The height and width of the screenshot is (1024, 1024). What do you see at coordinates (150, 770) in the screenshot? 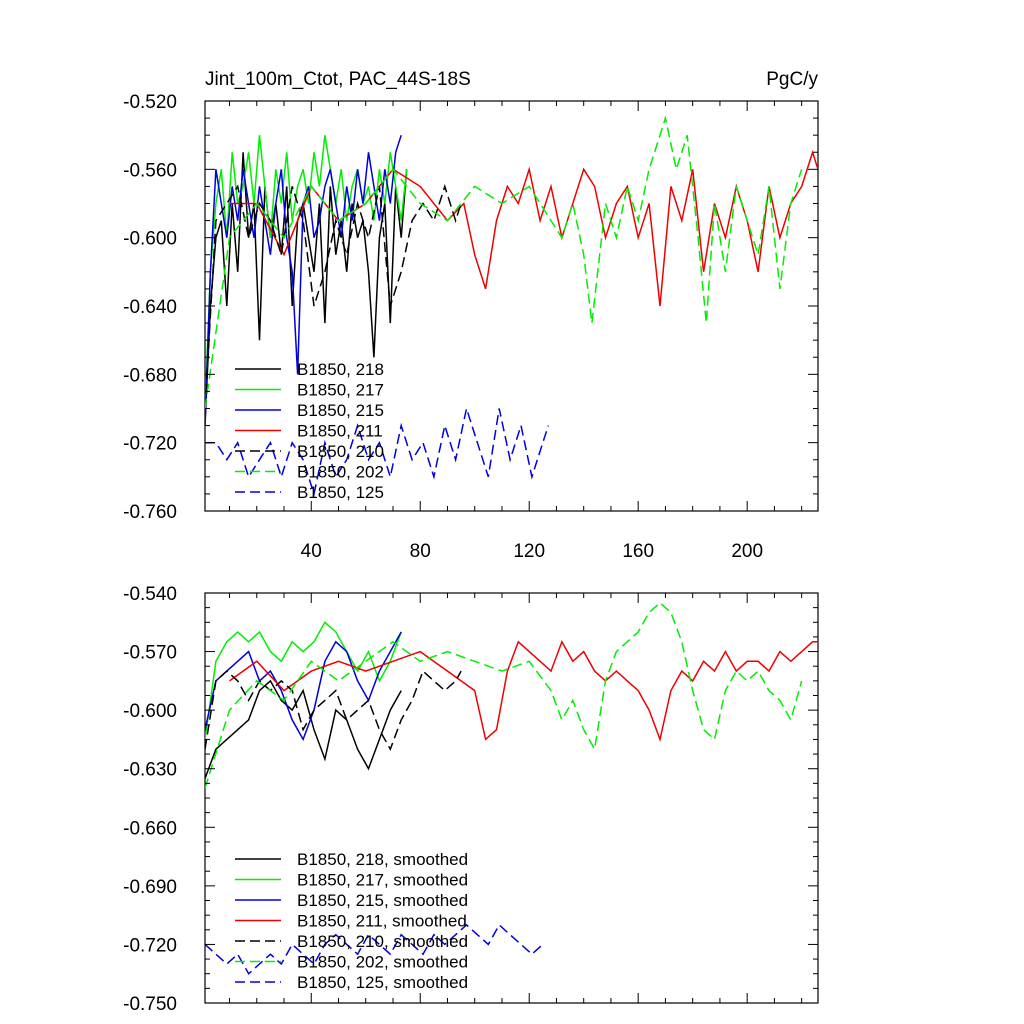
I see `y-tick-label: -0.630` at bounding box center [150, 770].